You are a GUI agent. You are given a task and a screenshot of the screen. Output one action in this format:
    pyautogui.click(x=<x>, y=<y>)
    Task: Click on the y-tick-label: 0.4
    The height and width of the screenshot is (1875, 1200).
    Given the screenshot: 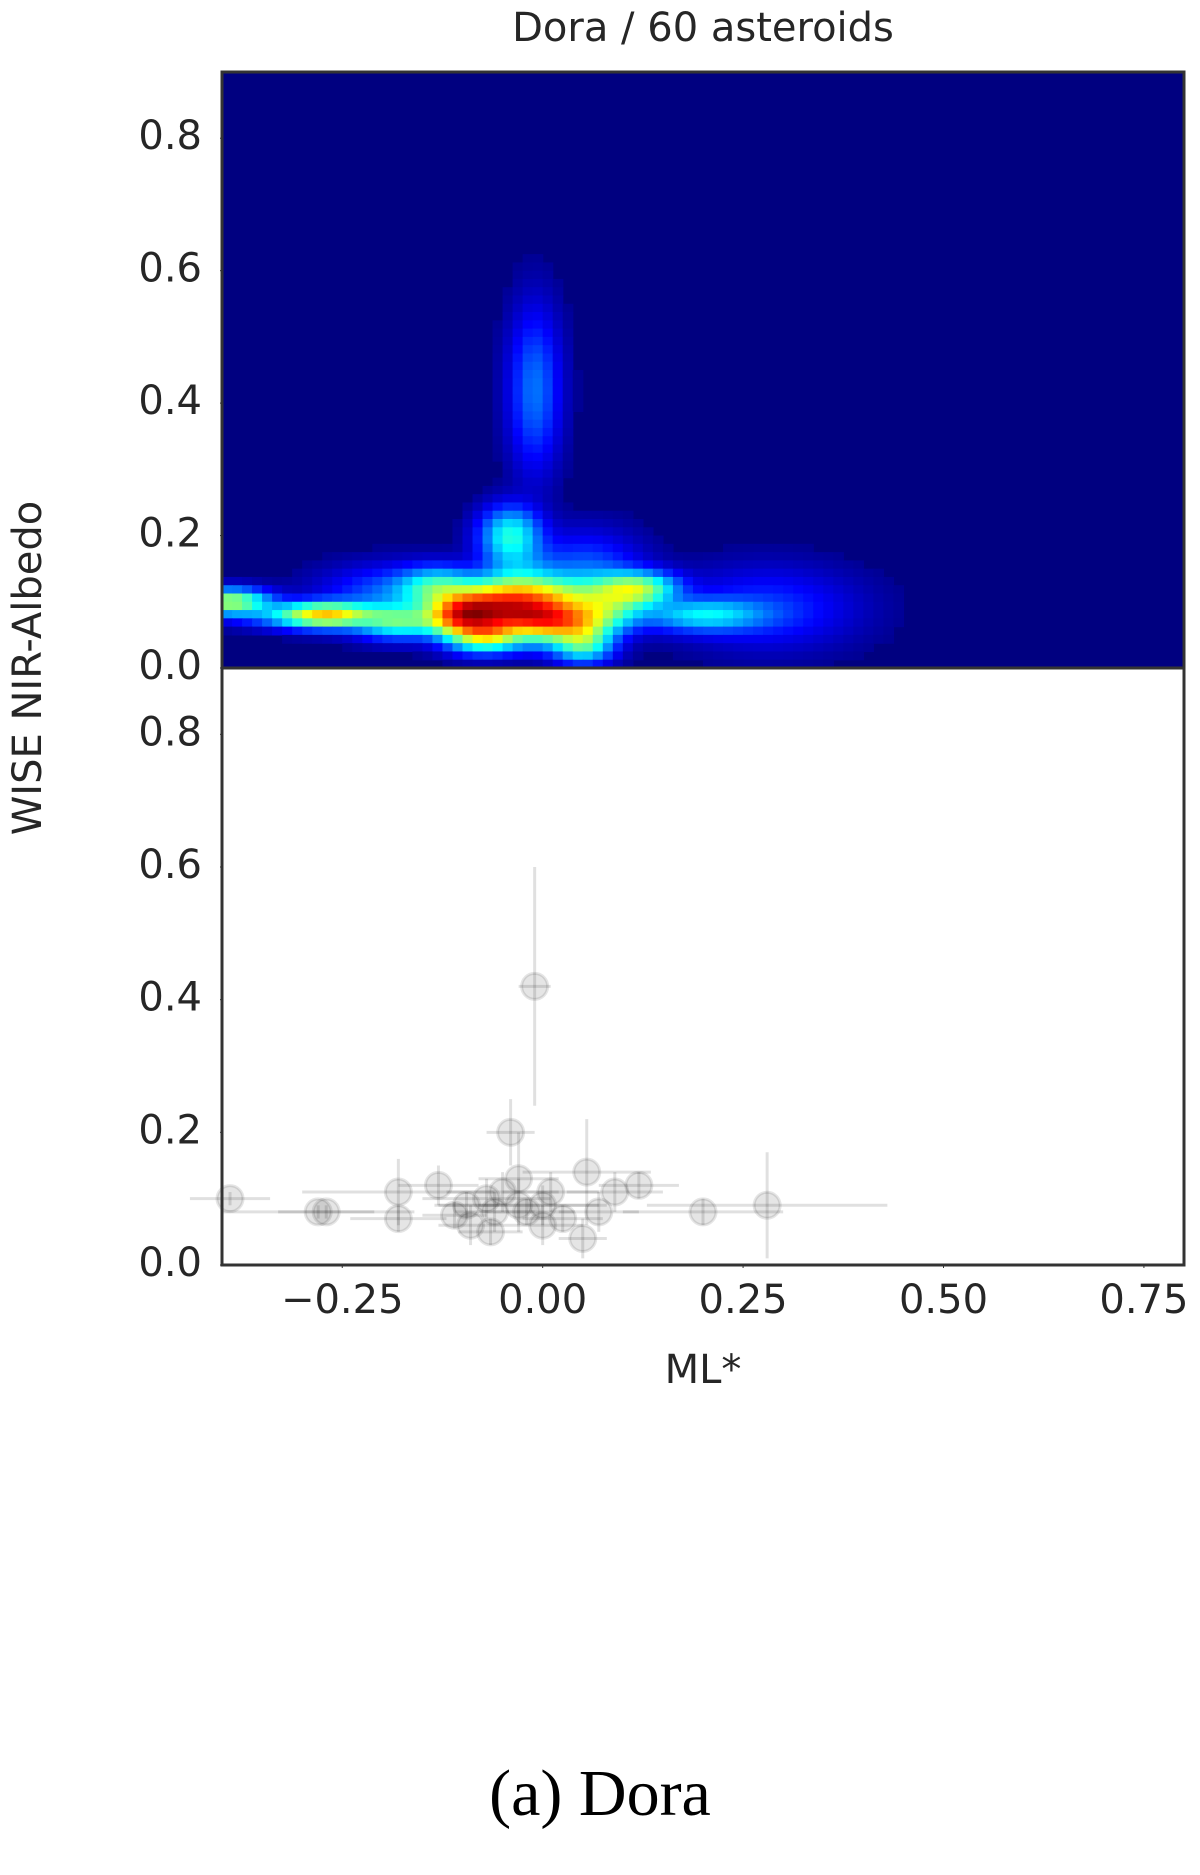 What is the action you would take?
    pyautogui.click(x=170, y=401)
    